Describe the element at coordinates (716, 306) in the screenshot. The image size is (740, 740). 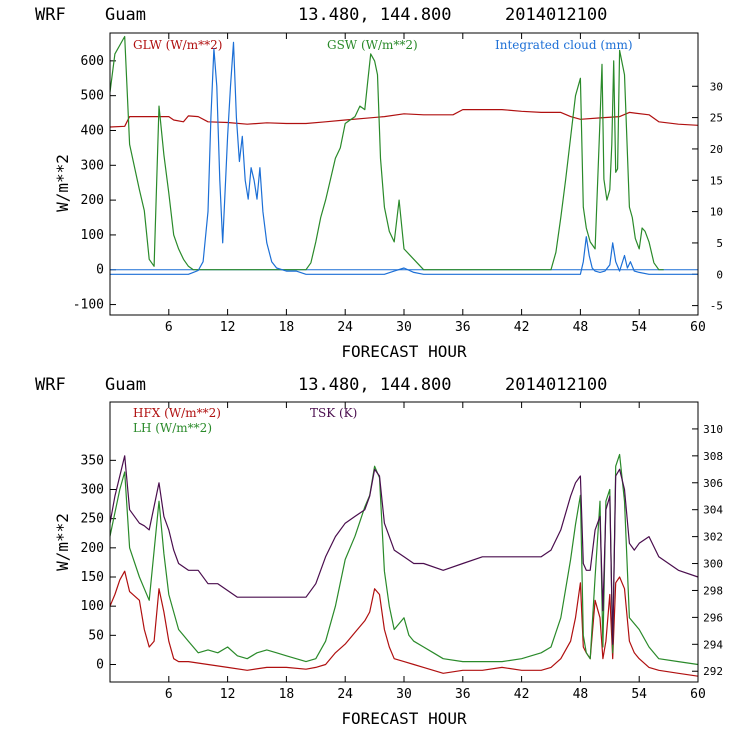
I see `y2-tick-label: -5` at that location.